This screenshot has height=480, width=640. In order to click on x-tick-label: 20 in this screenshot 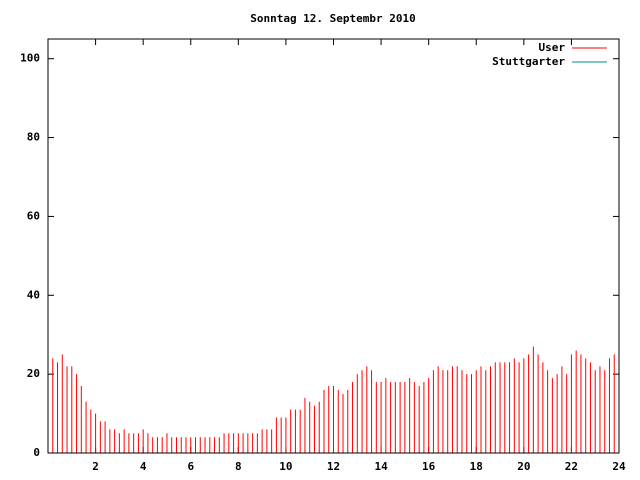, I will do `click(523, 466)`.